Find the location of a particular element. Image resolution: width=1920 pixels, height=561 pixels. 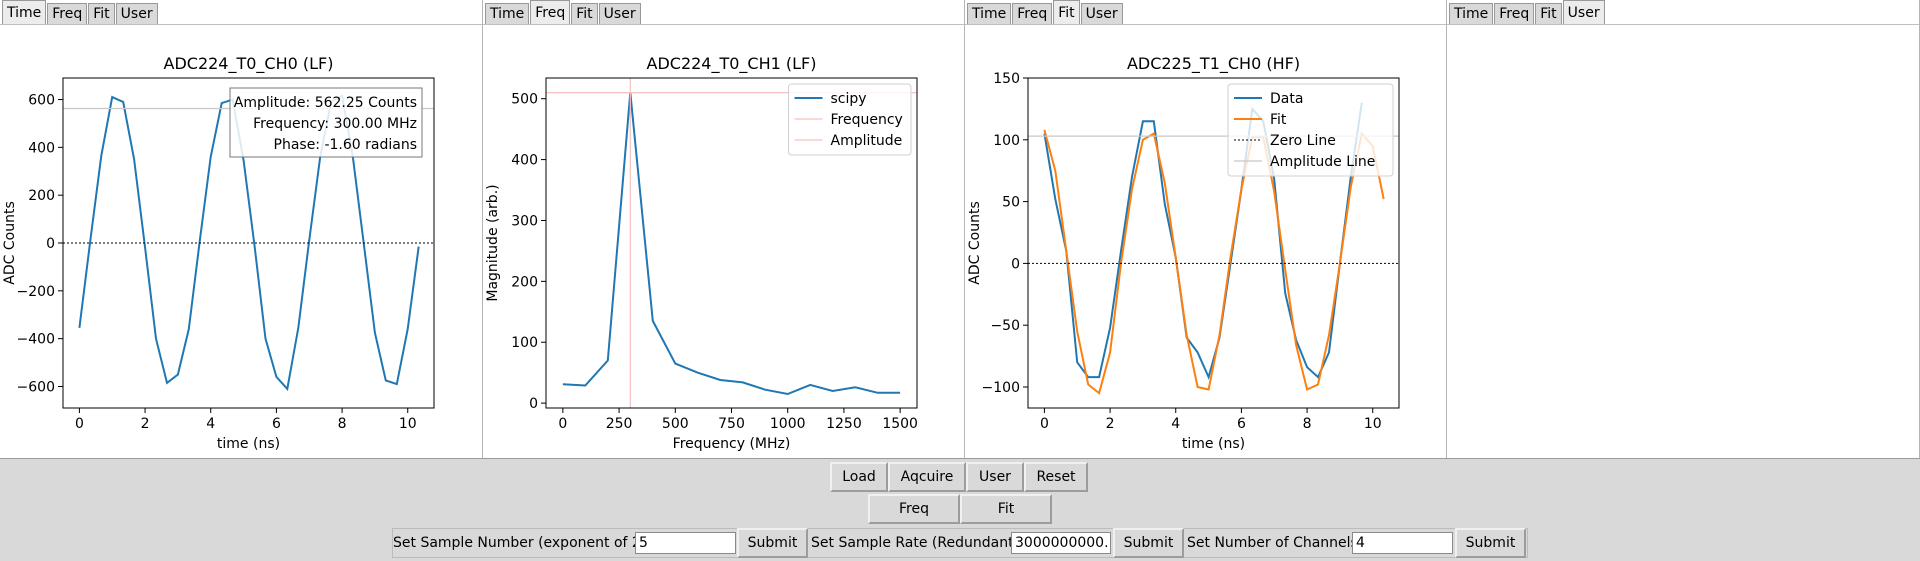

load-button: Load is located at coordinates (859, 477).